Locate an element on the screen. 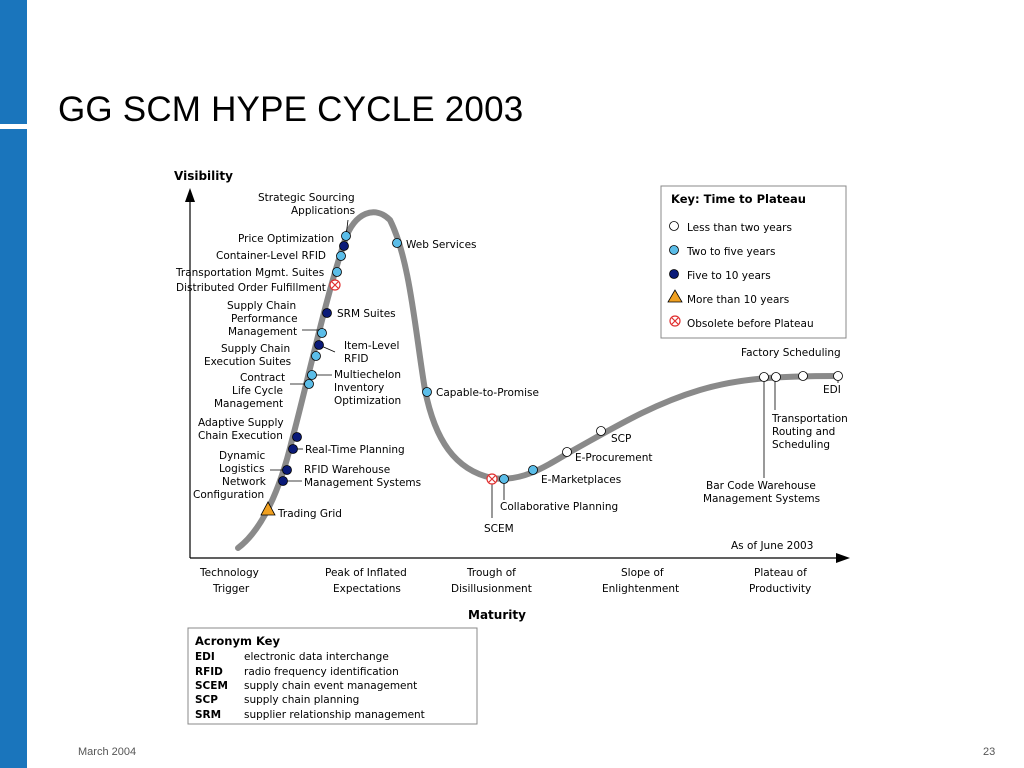  label-distributed-order: Distributed Order Fulfillment is located at coordinates (251, 288).